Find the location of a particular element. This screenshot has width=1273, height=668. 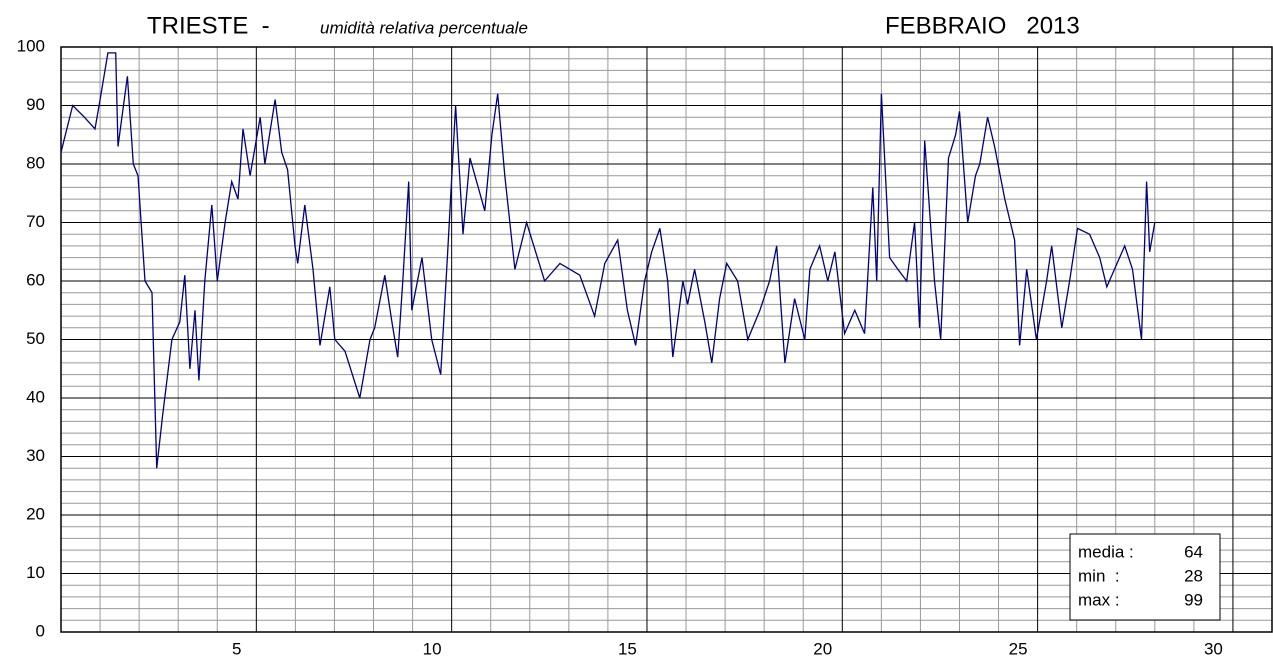

stats-value: 99 is located at coordinates (1193, 599).